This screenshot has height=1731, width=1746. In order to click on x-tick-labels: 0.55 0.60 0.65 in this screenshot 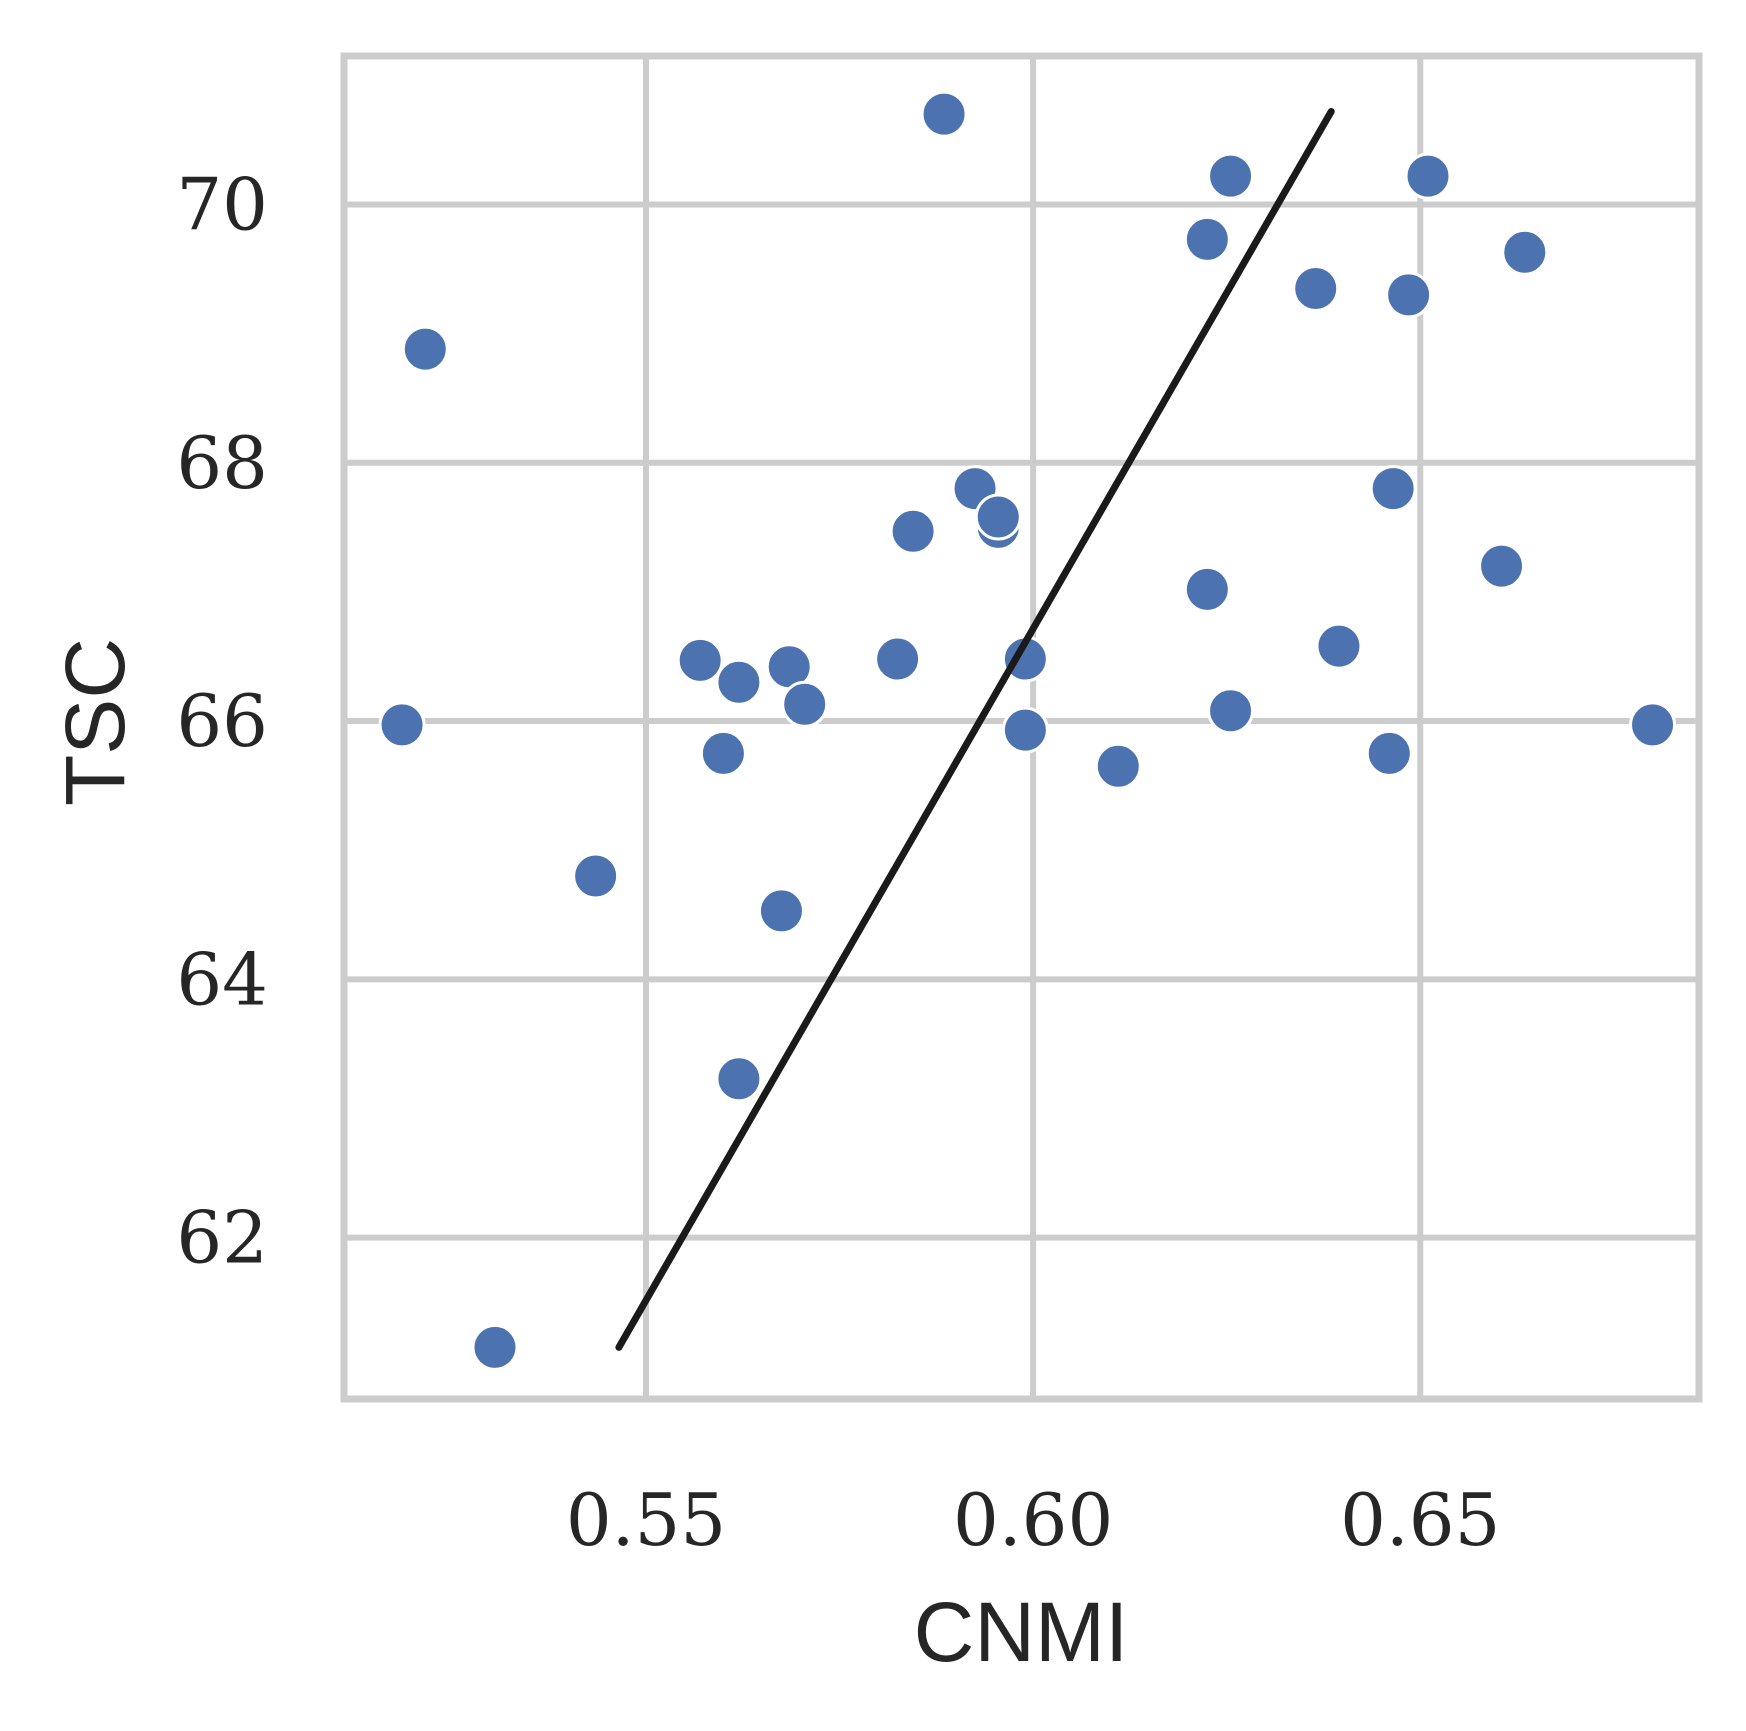, I will do `click(1033, 1520)`.